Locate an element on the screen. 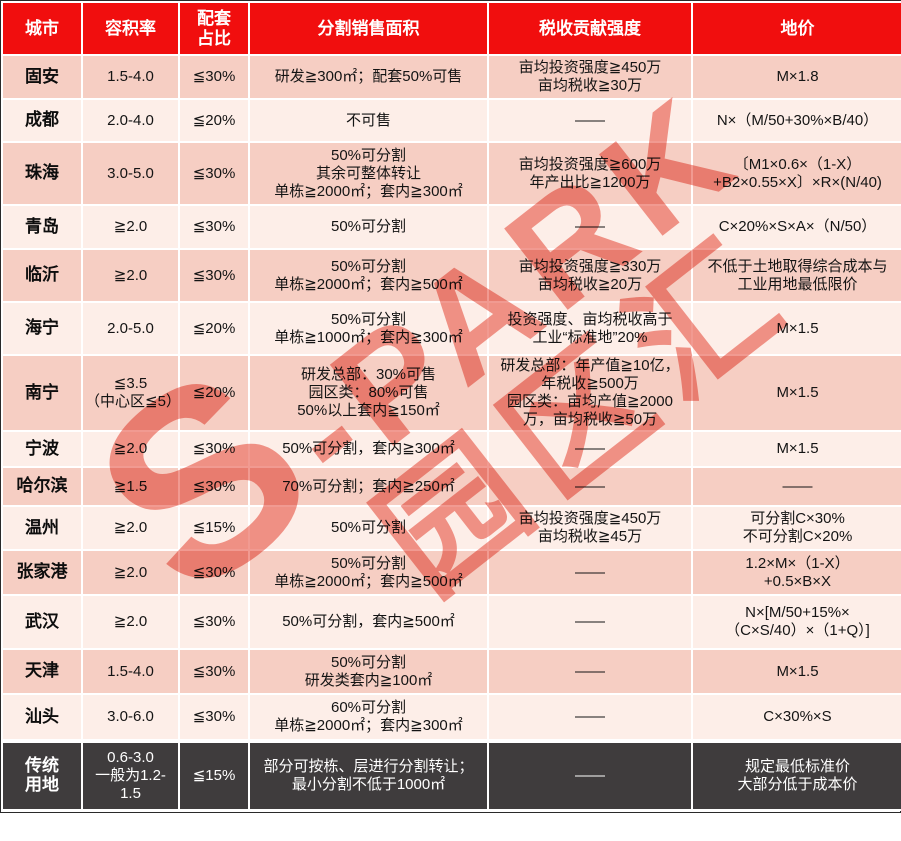  cell-city: 宁波 is located at coordinates (42, 449).